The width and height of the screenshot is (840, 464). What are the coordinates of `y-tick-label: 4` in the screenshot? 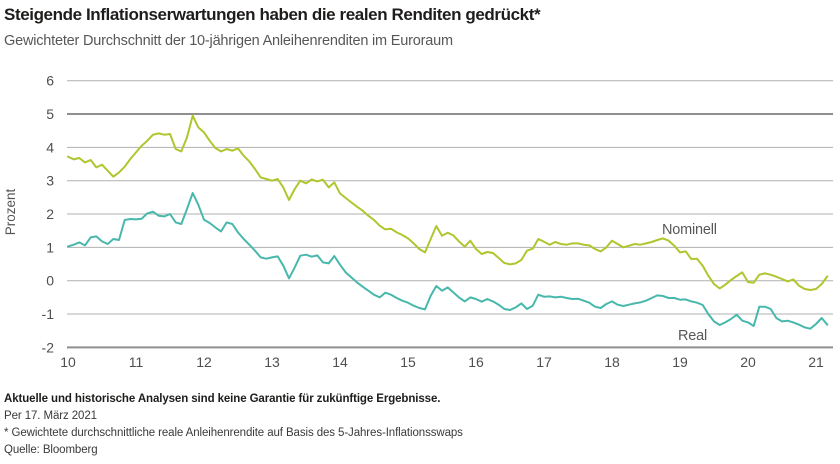 It's located at (50, 147).